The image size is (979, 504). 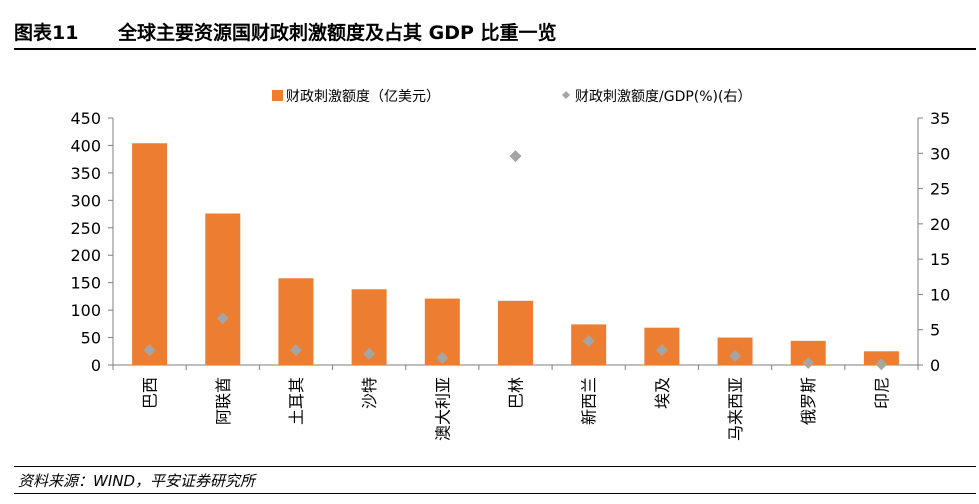 What do you see at coordinates (85, 118) in the screenshot?
I see `left-tick-label: 450` at bounding box center [85, 118].